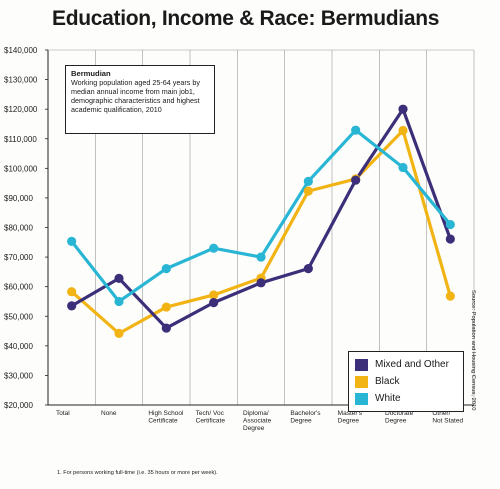  What do you see at coordinates (109, 413) in the screenshot?
I see `x-tick-label: None` at bounding box center [109, 413].